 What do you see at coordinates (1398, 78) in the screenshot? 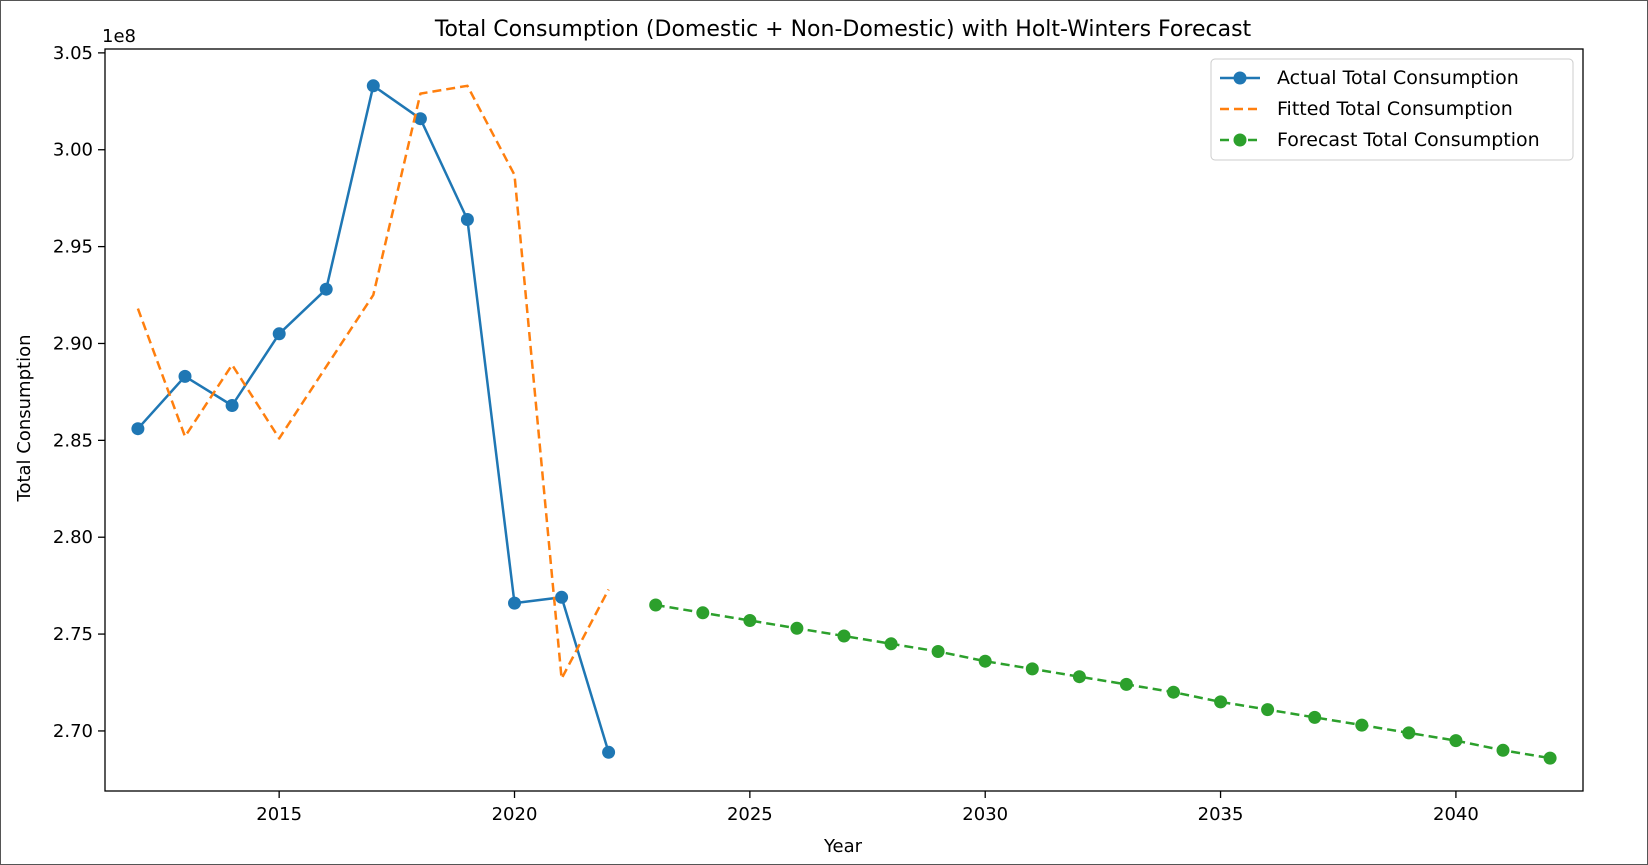
I see `legend-label-actual: Actual Total Consumption` at bounding box center [1398, 78].